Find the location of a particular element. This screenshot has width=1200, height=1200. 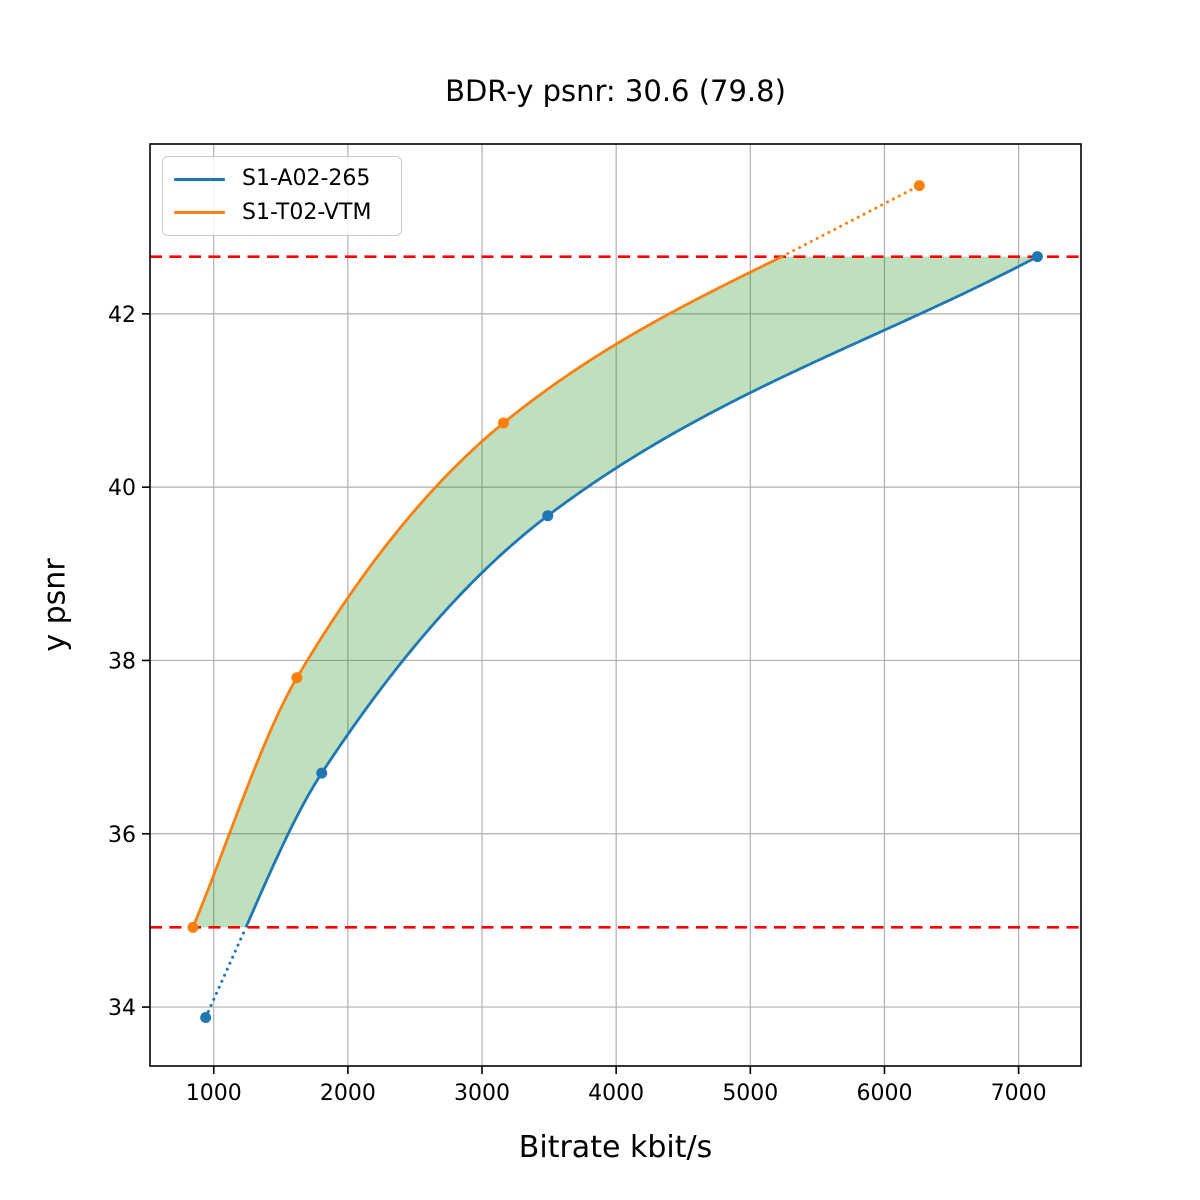

x-axis-label: Bitrate kbit/s is located at coordinates (615, 1147).